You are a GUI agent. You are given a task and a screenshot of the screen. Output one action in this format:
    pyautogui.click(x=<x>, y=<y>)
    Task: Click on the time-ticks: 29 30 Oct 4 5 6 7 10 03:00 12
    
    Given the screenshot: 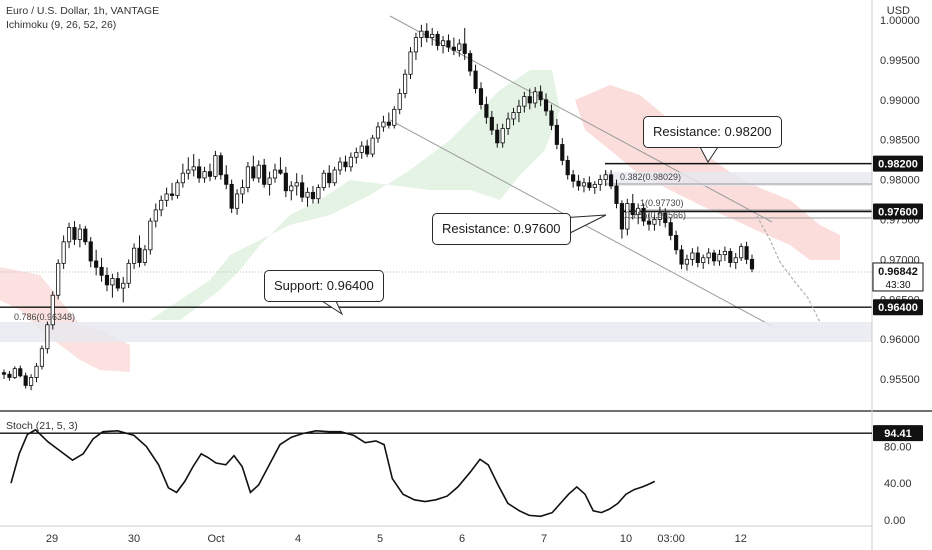 What is the action you would take?
    pyautogui.click(x=396, y=539)
    